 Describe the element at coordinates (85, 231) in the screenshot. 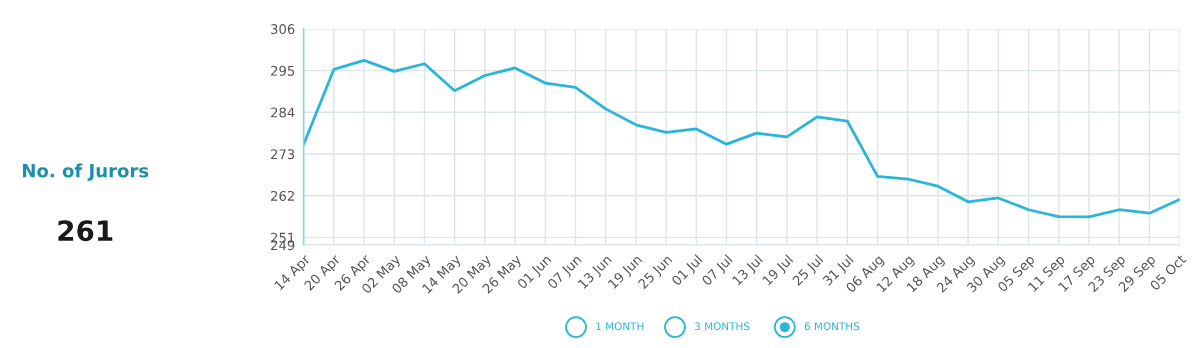

I see `text: 261` at that location.